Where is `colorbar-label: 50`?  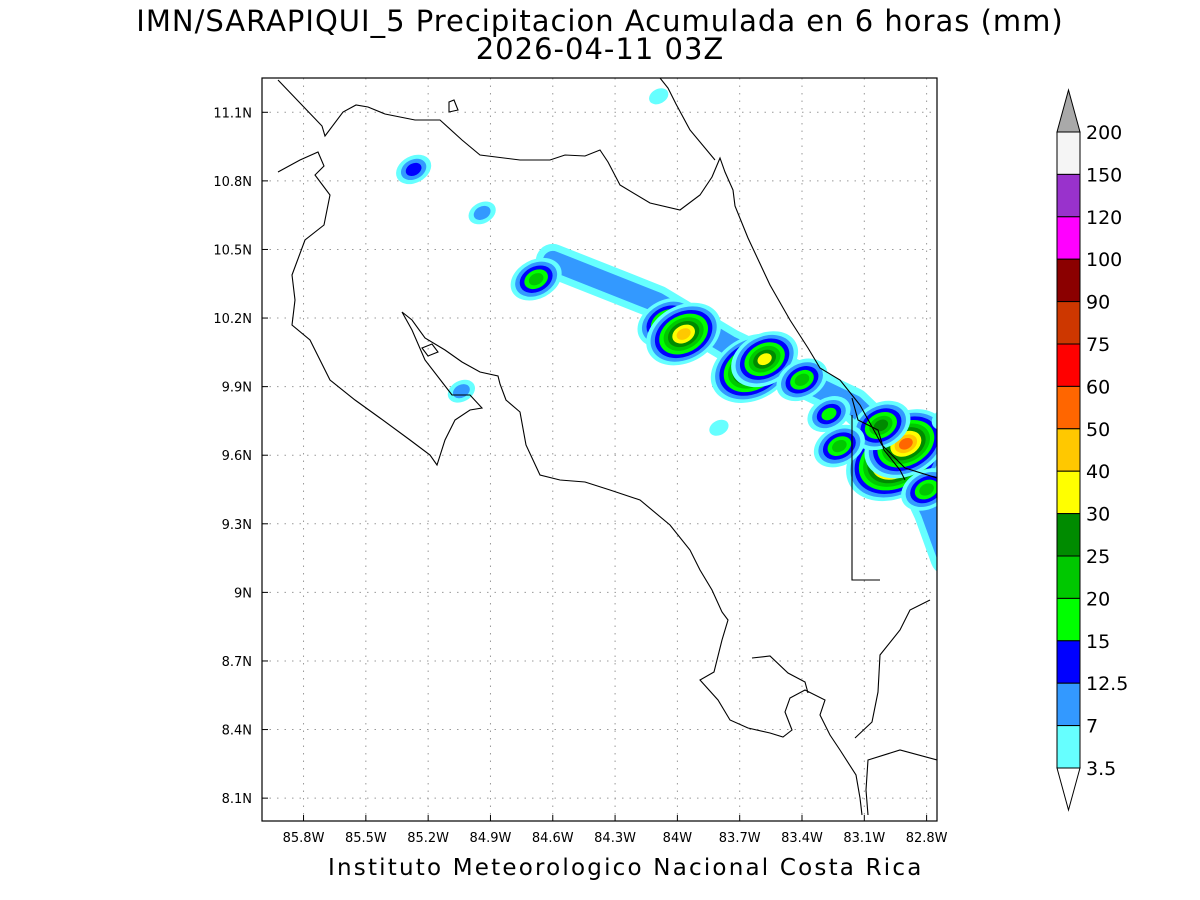 colorbar-label: 50 is located at coordinates (1098, 430).